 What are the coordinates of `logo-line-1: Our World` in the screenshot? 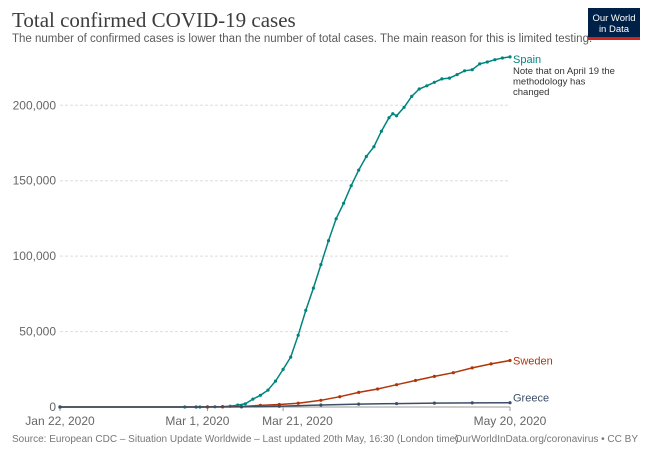 It's located at (614, 18).